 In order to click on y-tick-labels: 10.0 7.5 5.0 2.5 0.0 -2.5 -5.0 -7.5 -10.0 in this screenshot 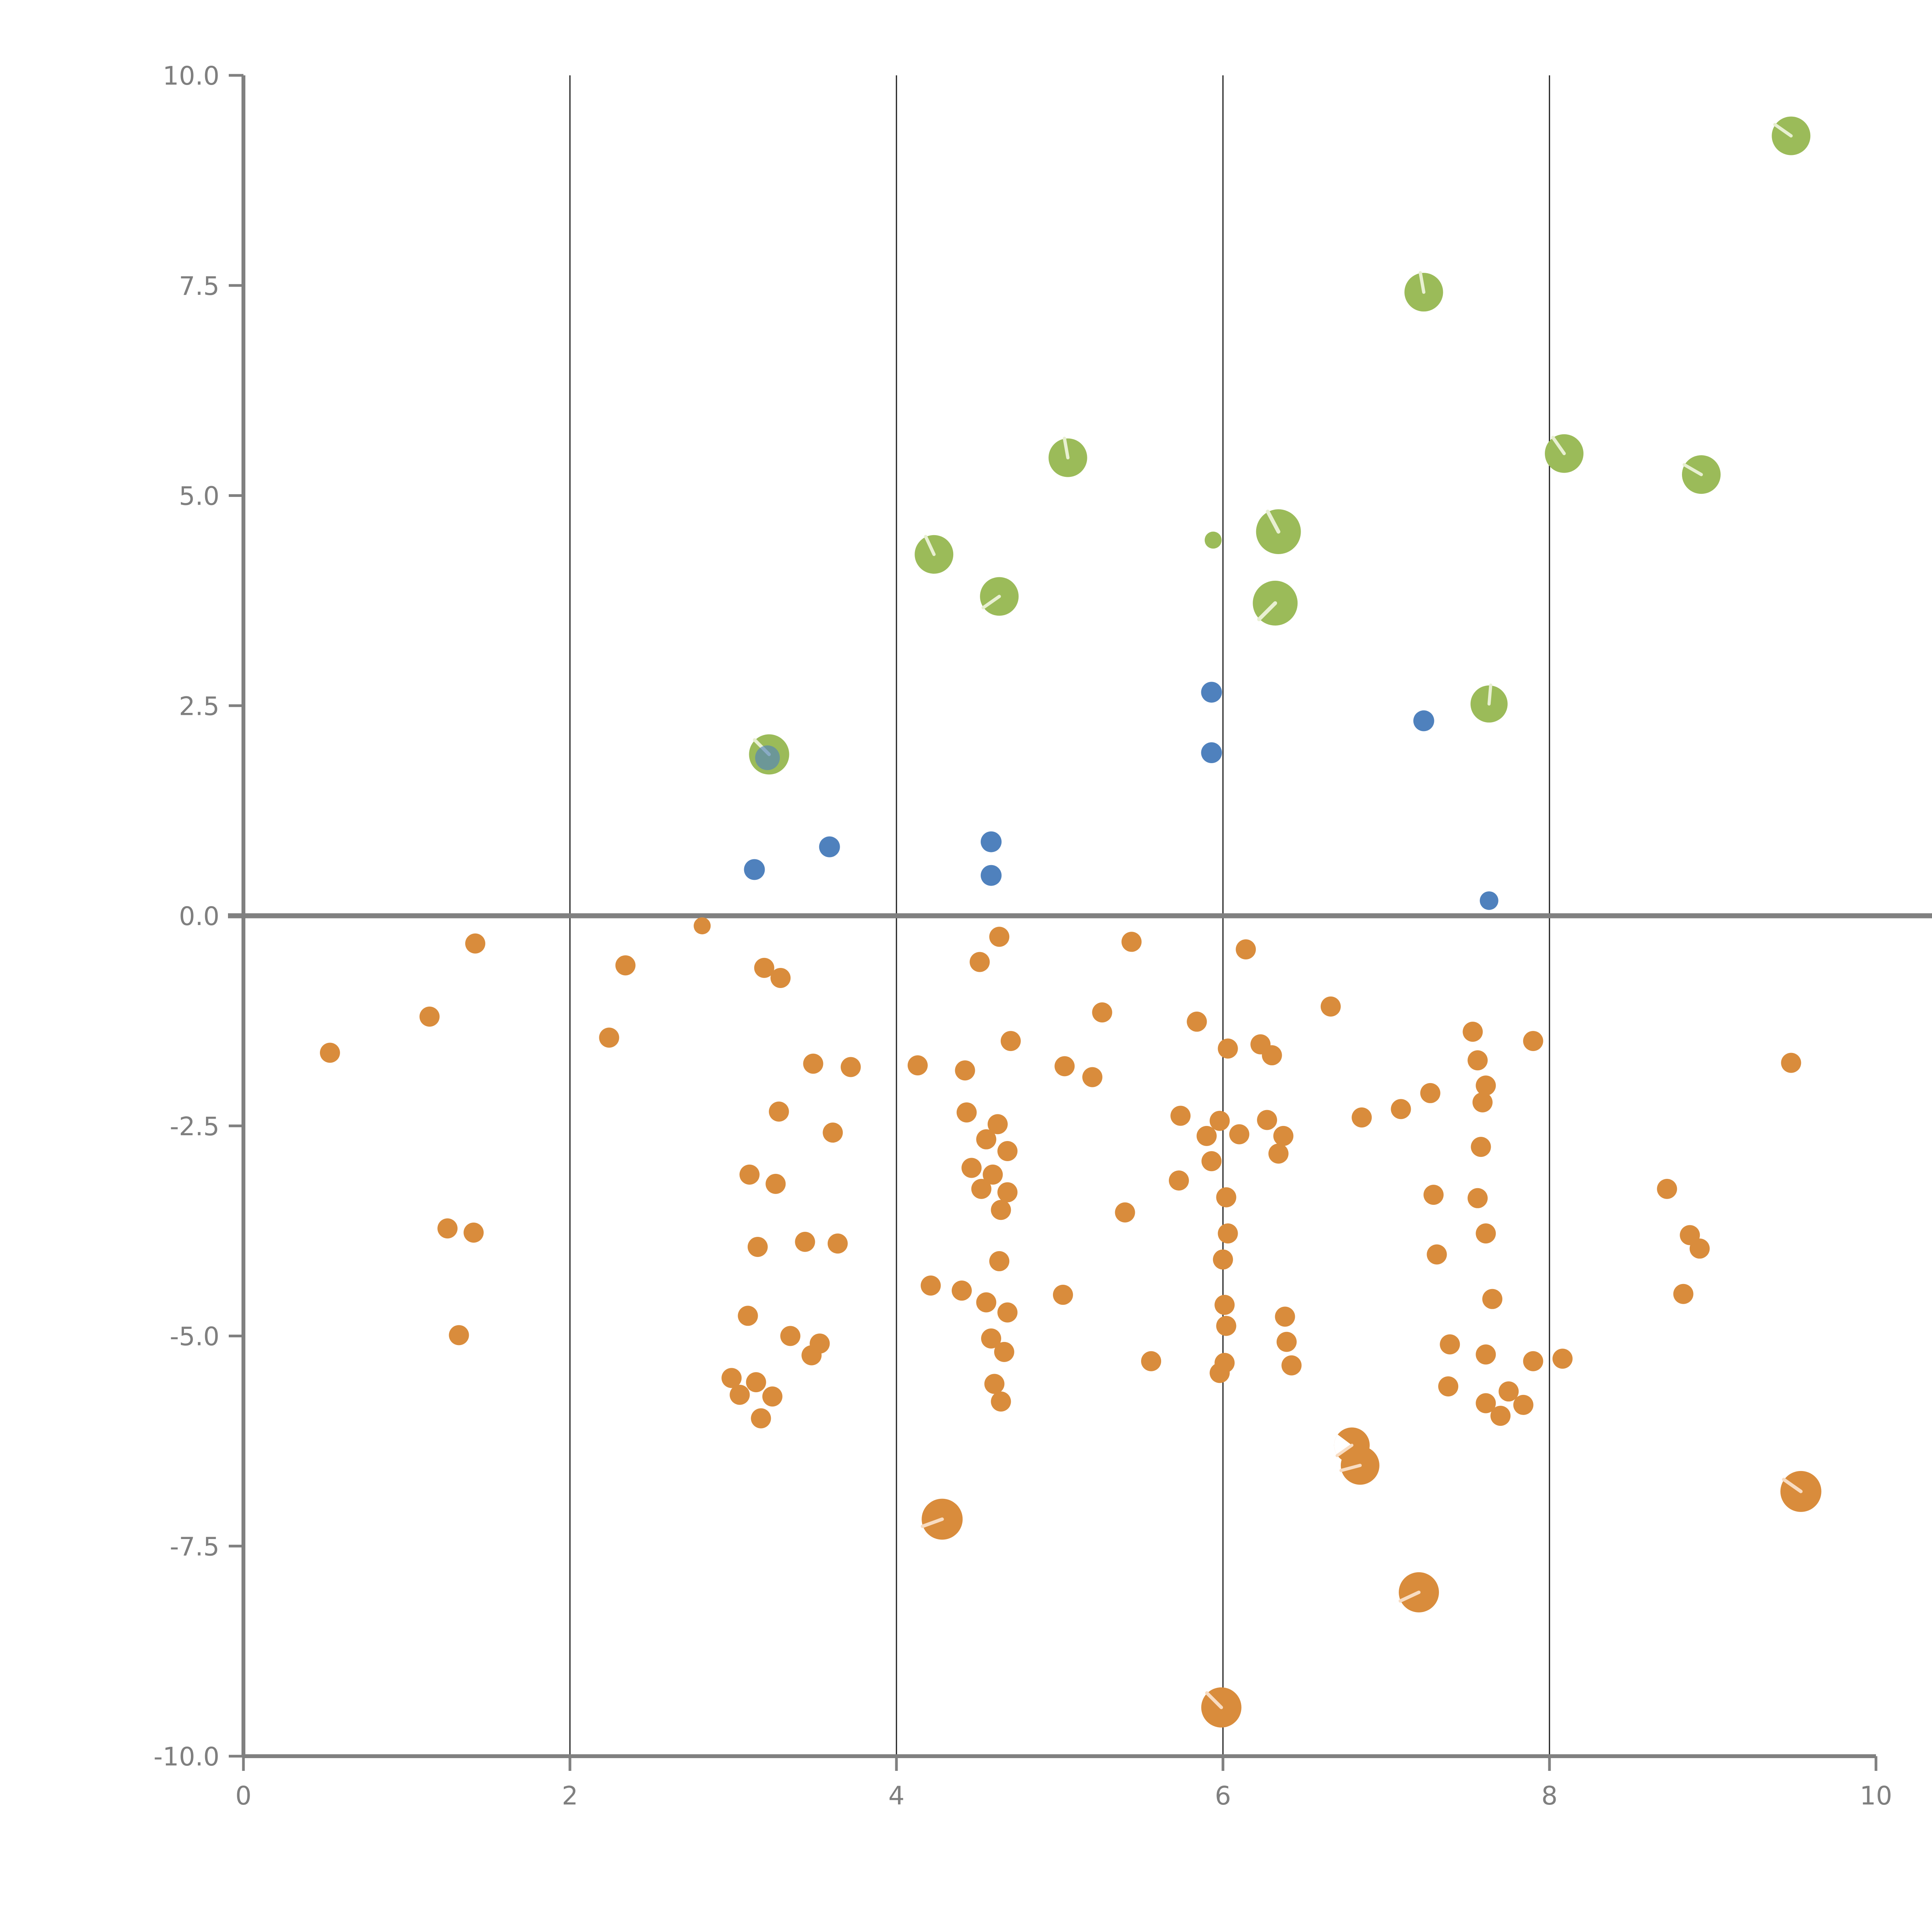, I will do `click(186, 916)`.